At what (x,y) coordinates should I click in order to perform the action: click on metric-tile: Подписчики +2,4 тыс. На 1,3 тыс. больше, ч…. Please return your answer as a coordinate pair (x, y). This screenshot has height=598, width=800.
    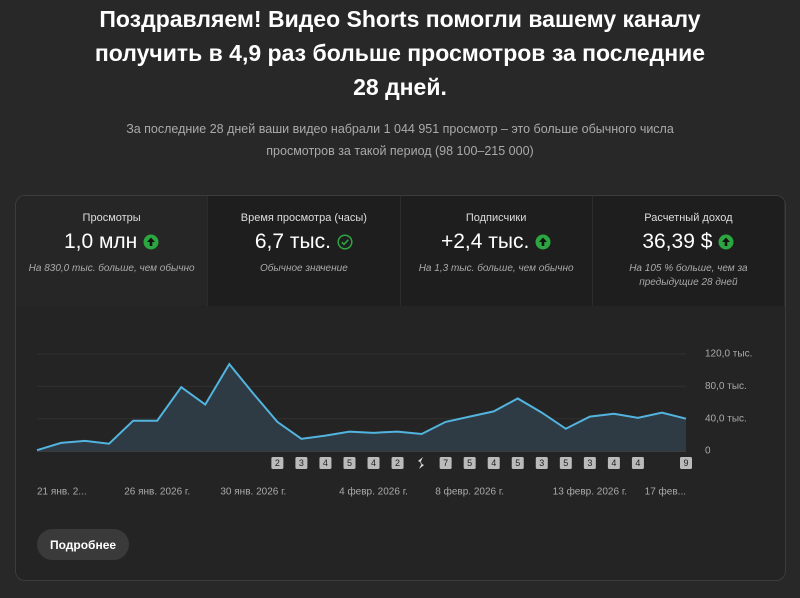
    Looking at the image, I should click on (496, 251).